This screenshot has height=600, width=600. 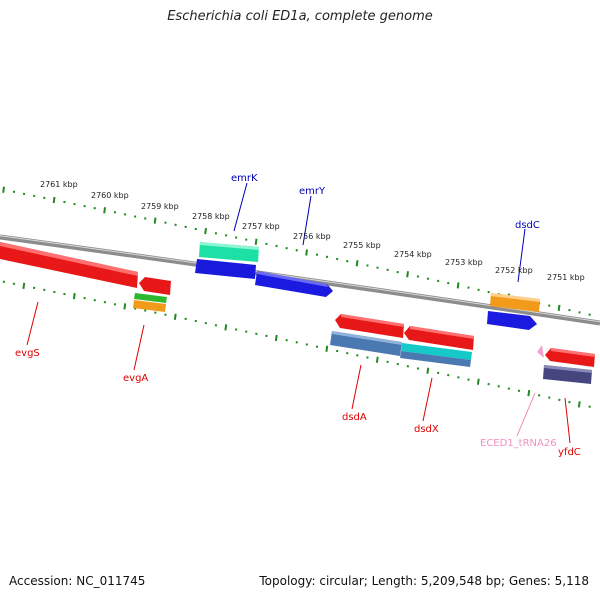 I want to click on gene-evgA-green, so click(x=150, y=298).